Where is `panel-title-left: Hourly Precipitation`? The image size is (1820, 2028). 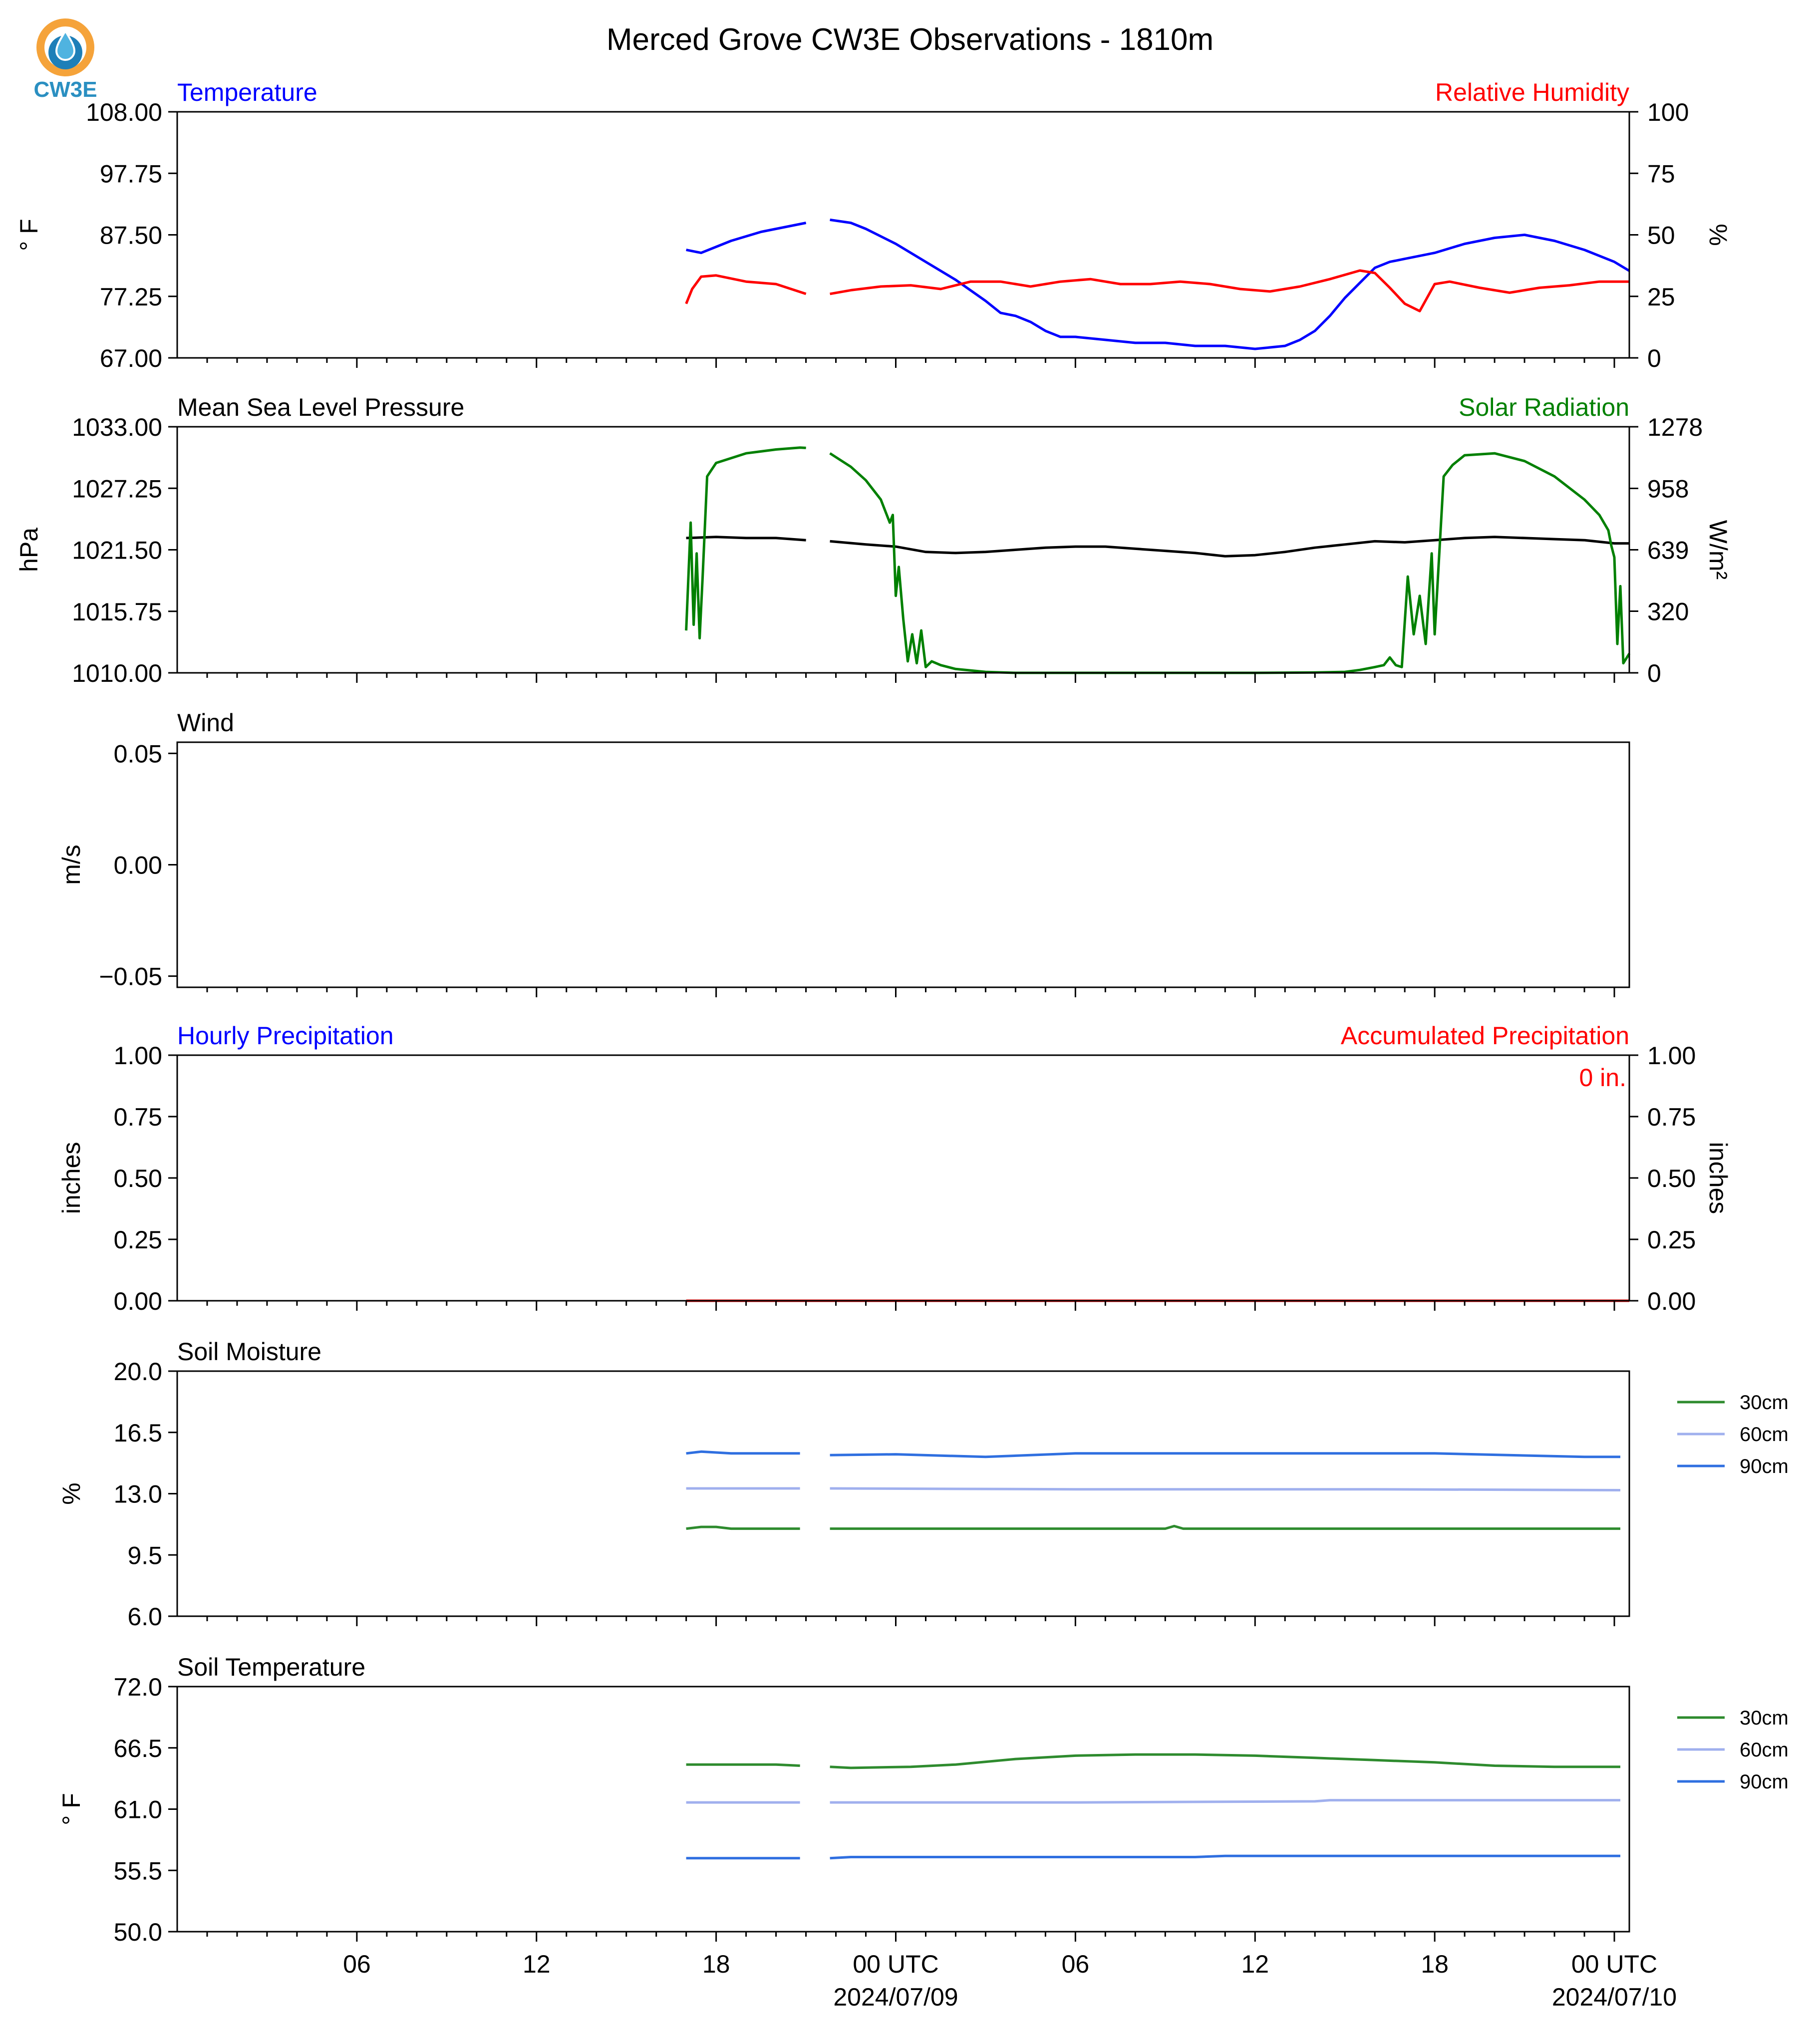
panel-title-left: Hourly Precipitation is located at coordinates (285, 1036).